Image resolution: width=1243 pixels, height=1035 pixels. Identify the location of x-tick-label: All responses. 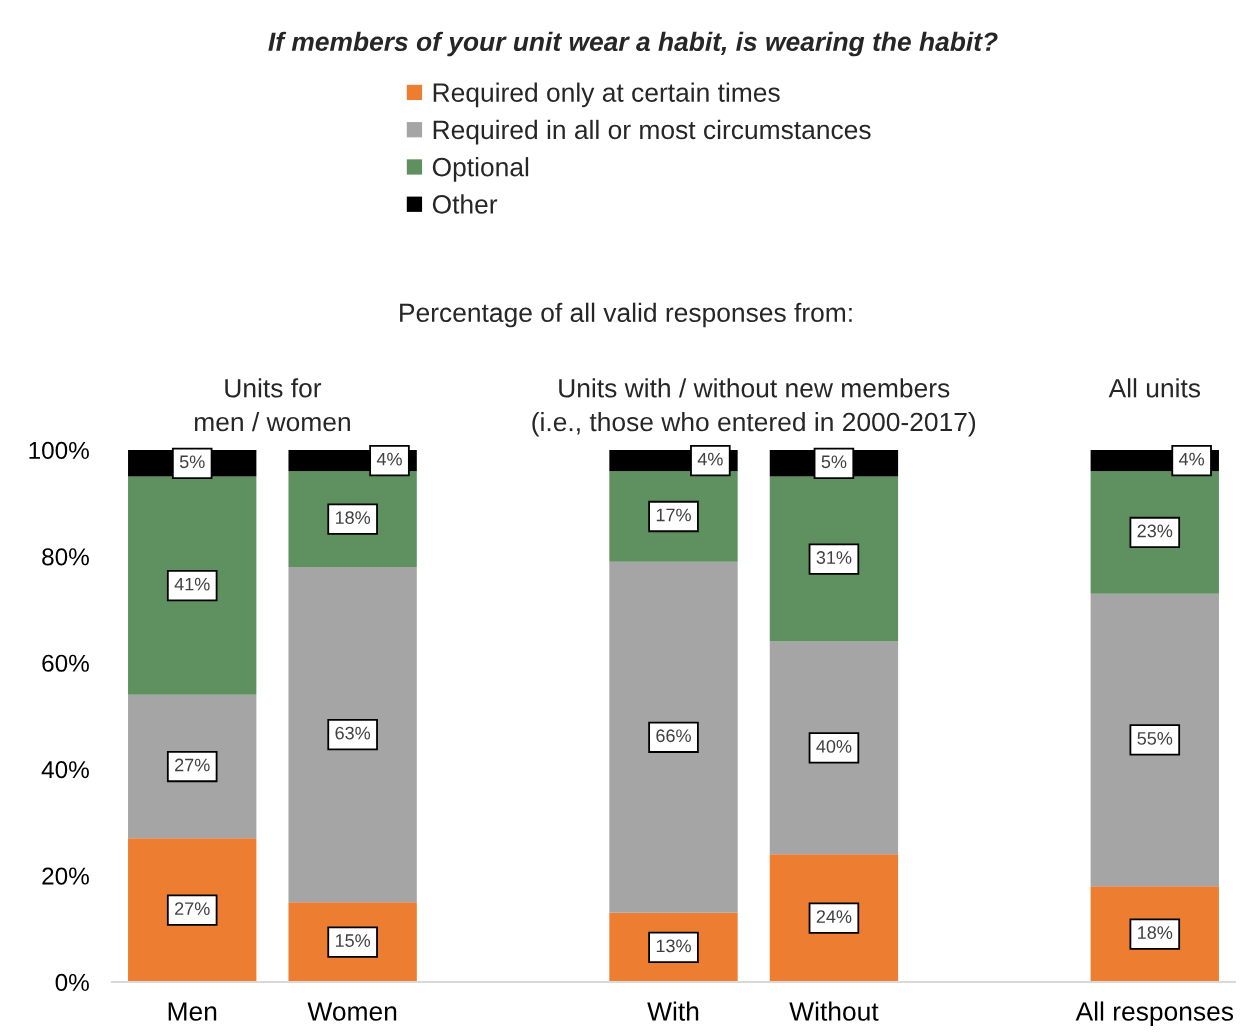
(1154, 1014).